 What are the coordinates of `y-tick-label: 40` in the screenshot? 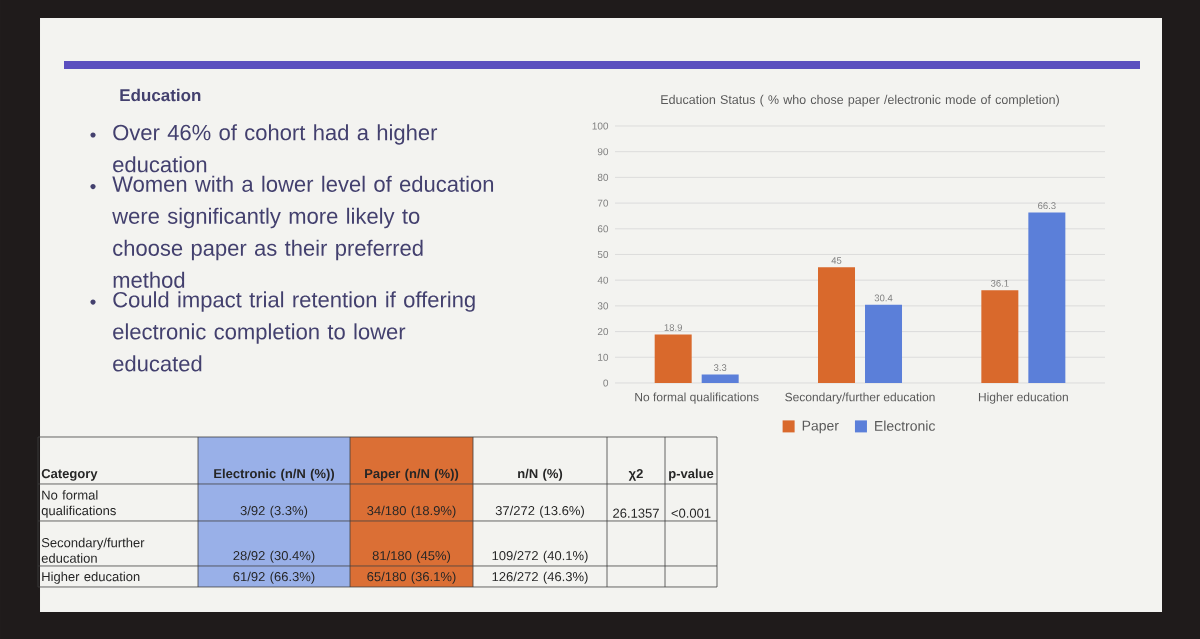 It's located at (603, 280).